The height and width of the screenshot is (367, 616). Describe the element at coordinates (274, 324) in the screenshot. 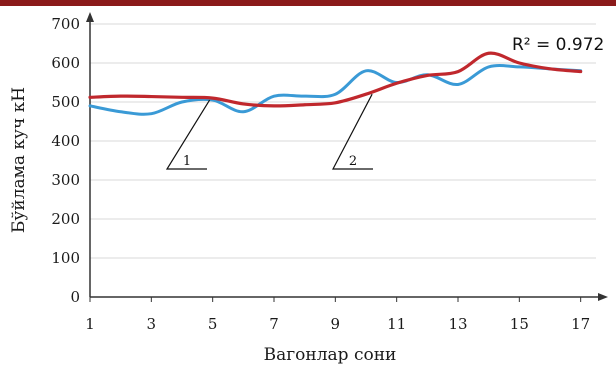

I see `x-tick-label: 7` at that location.